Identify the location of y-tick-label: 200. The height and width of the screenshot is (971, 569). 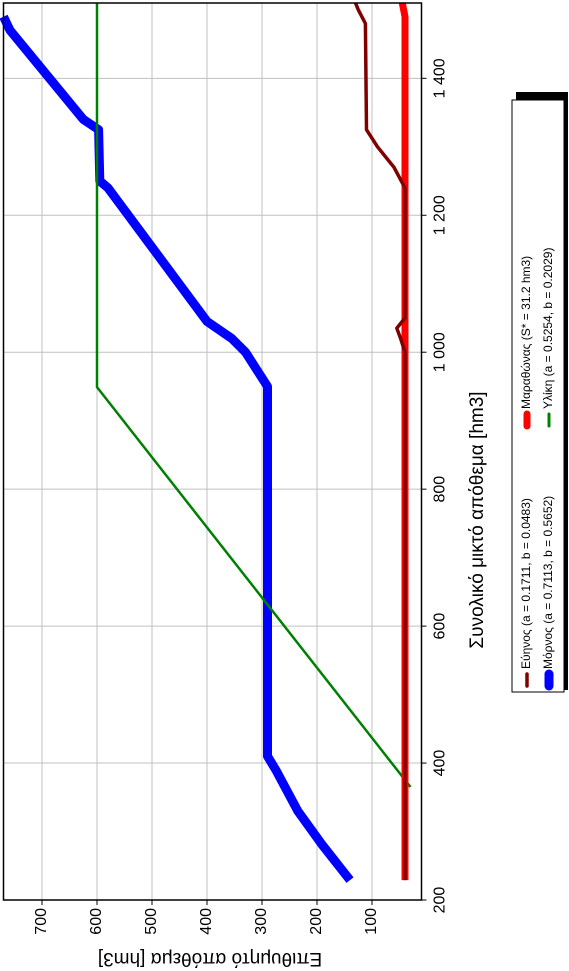
(316, 921).